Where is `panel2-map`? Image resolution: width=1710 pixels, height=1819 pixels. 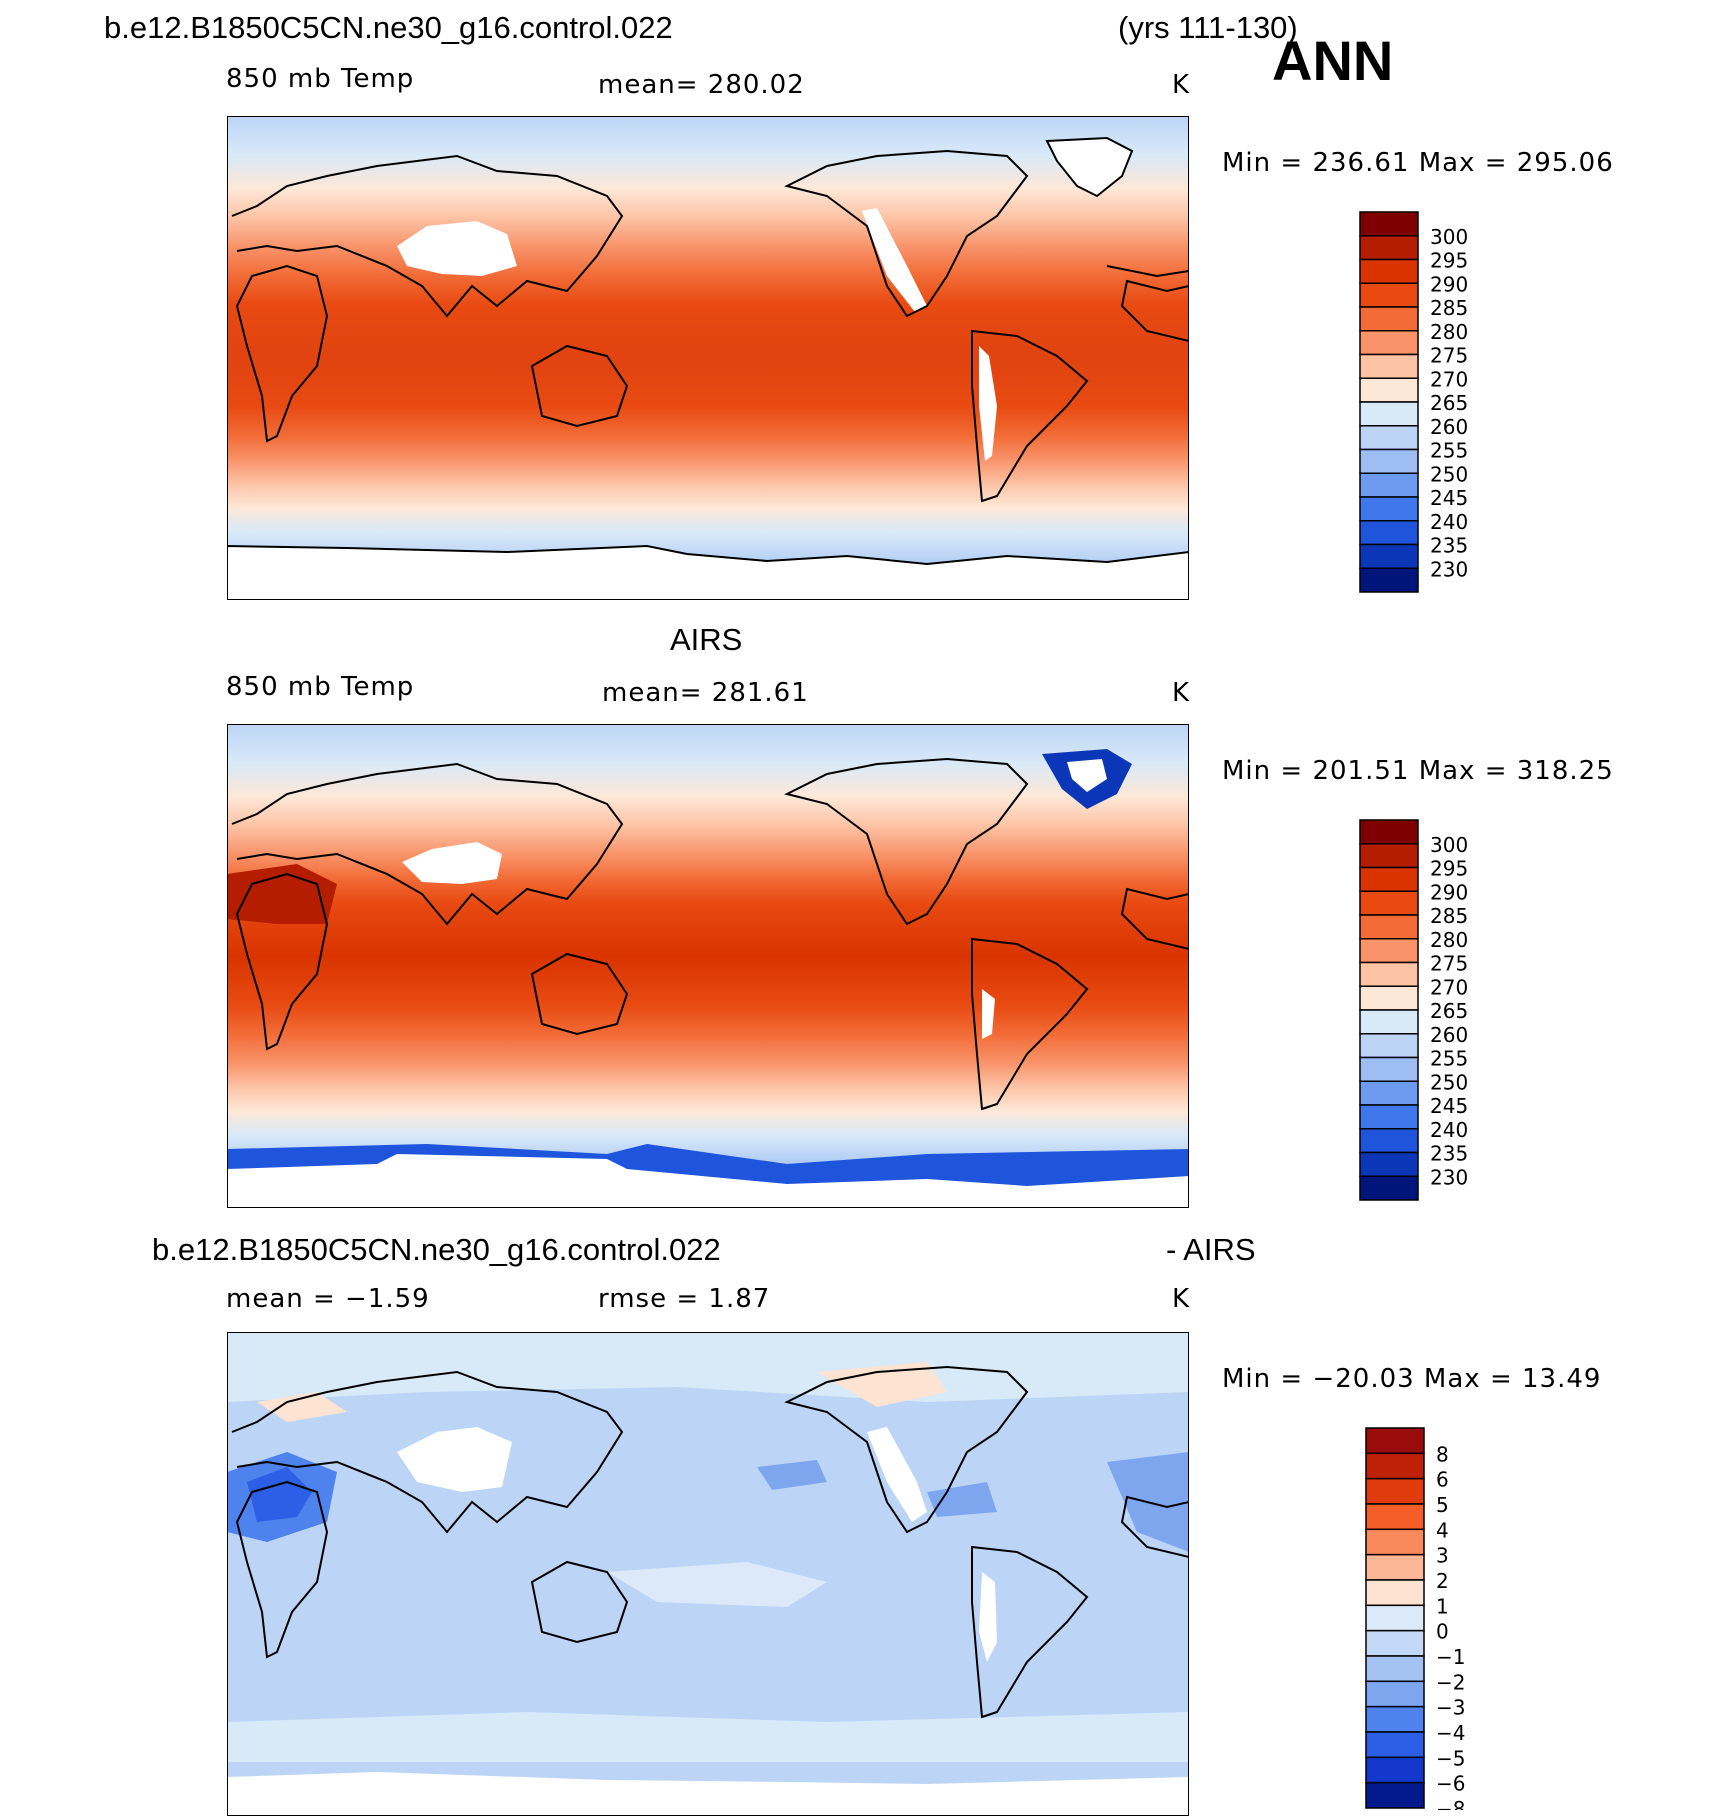
panel2-map is located at coordinates (708, 966).